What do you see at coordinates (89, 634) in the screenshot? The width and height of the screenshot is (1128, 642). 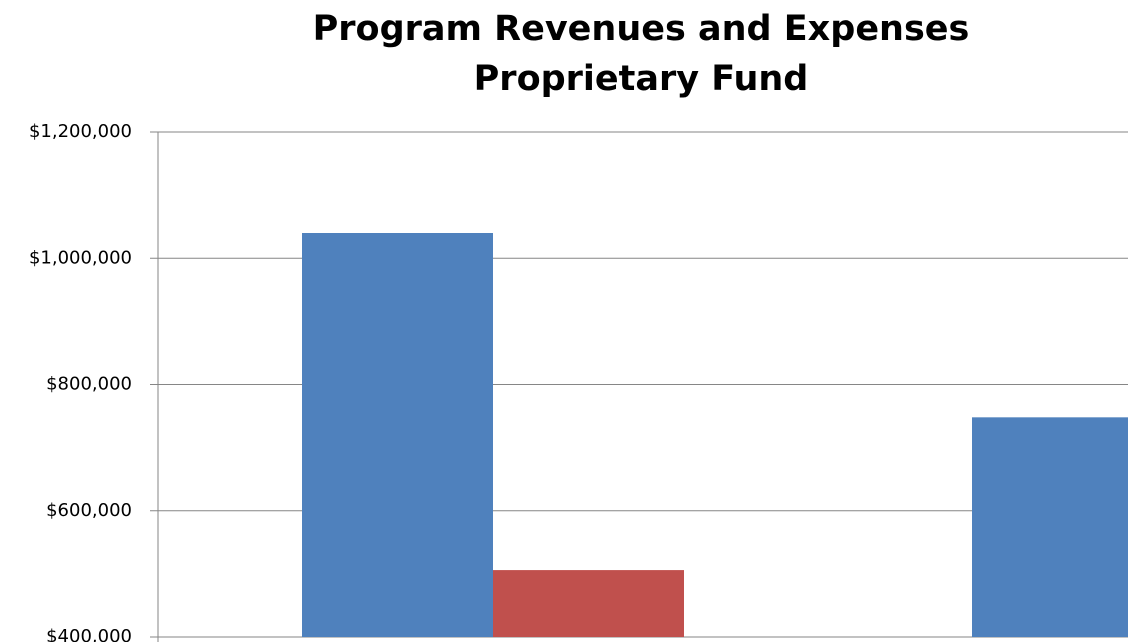 I see `y-tick-label: $400,000` at bounding box center [89, 634].